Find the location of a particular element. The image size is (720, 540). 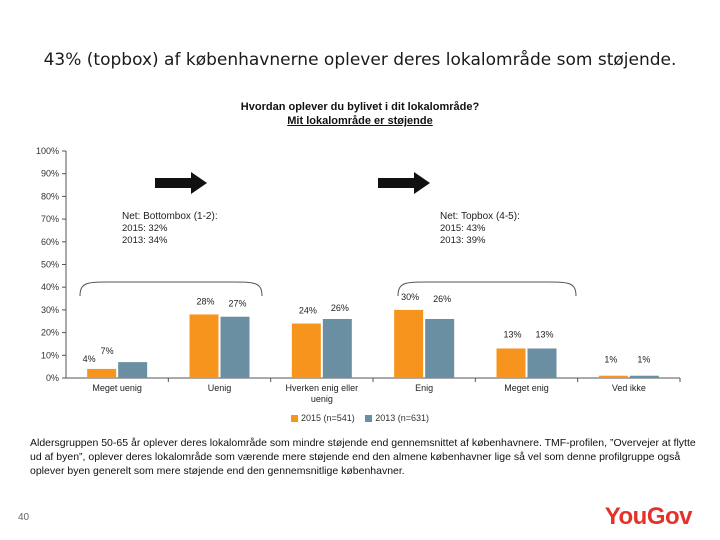

x-tick-label: uenig is located at coordinates (322, 399).